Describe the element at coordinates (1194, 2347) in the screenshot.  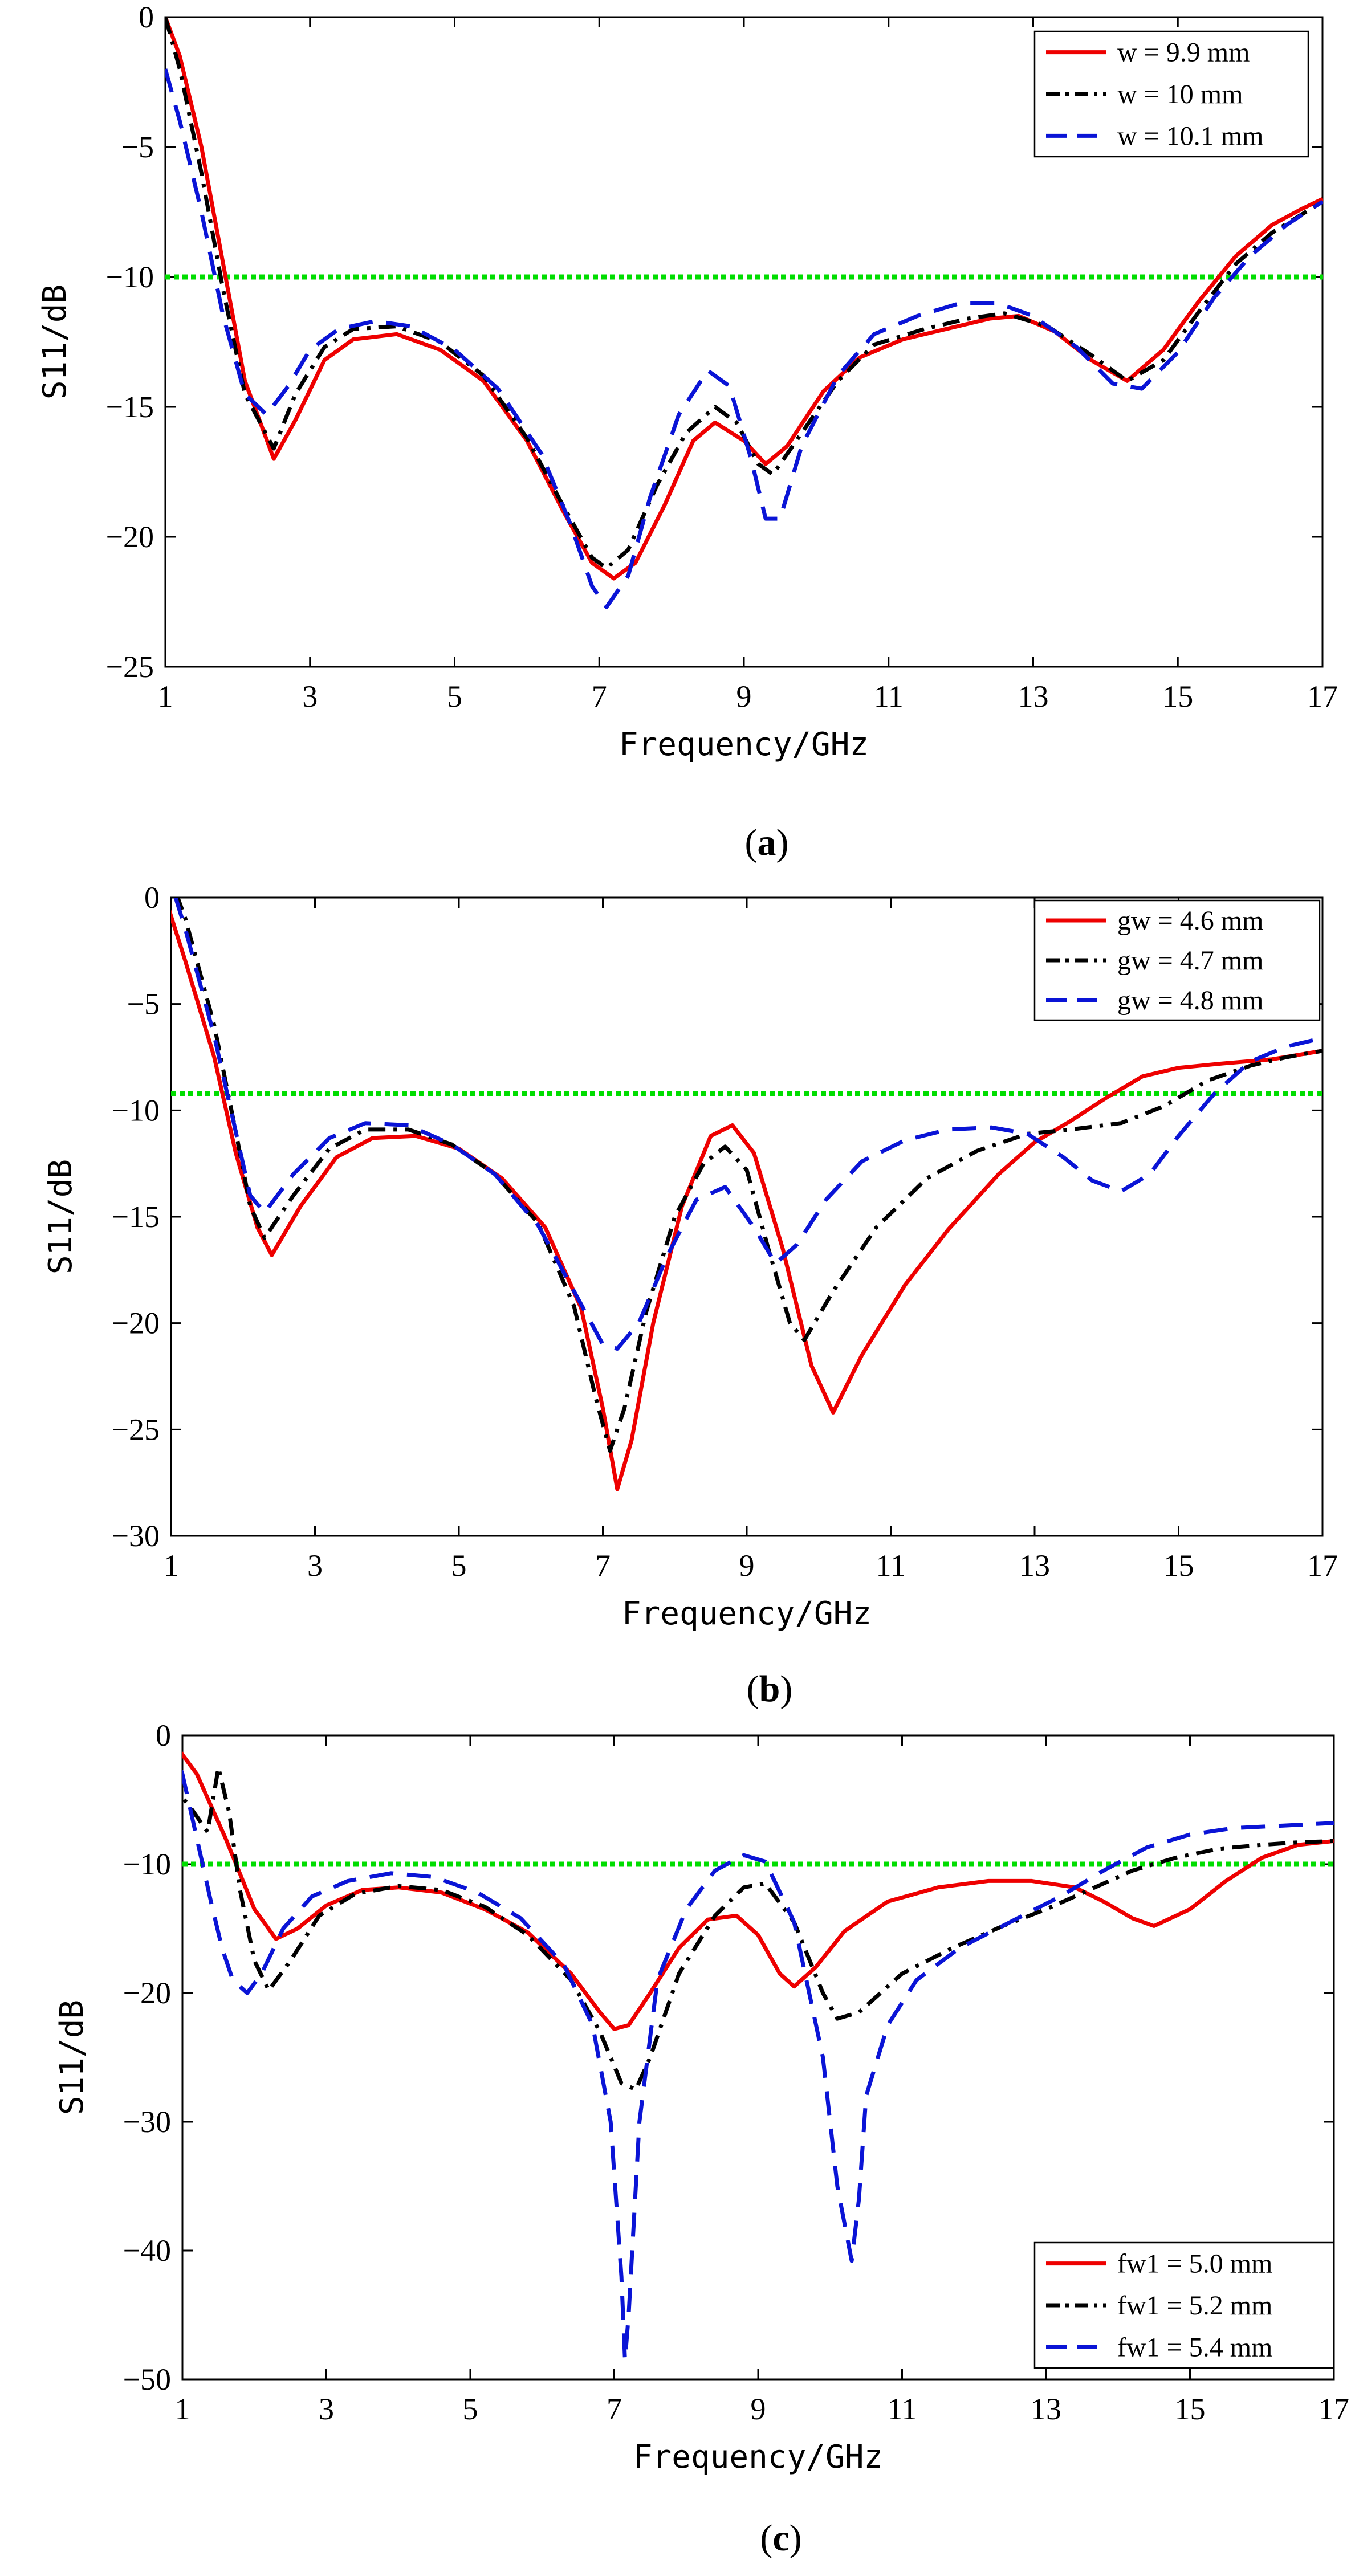
I see `legend-label-3: fw1 = 5.4 mm` at that location.